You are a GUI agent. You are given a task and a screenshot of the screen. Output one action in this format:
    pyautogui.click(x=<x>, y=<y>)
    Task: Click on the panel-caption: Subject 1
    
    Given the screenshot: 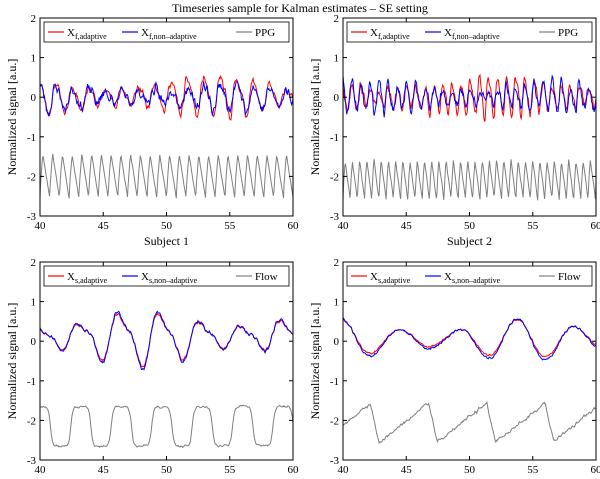 What is the action you would take?
    pyautogui.click(x=166, y=241)
    